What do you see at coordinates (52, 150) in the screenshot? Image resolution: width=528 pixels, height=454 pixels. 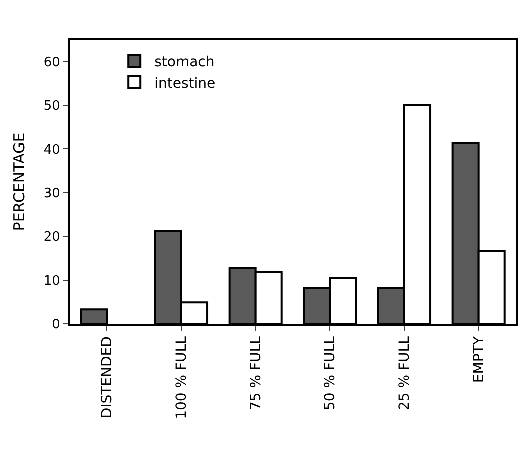 I see `y-tick-label: 40` at bounding box center [52, 150].